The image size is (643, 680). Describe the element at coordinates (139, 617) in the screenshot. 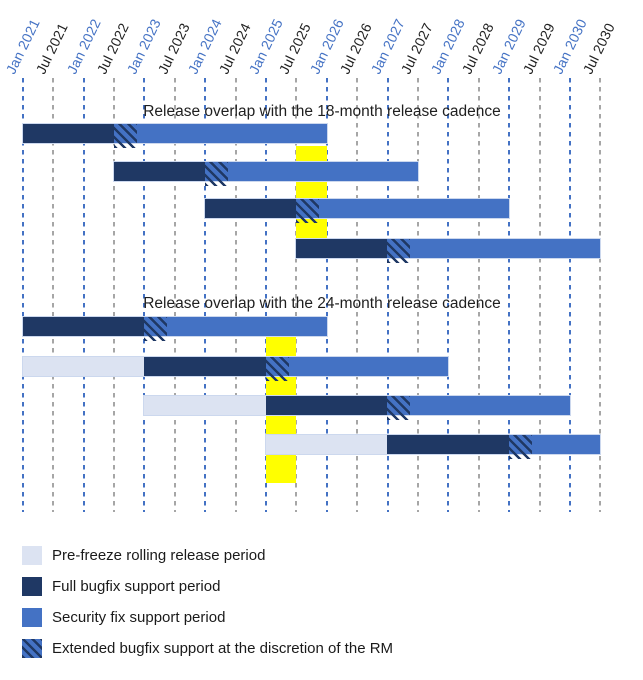

I see `legend-label-security-fix: Security fix support period` at that location.